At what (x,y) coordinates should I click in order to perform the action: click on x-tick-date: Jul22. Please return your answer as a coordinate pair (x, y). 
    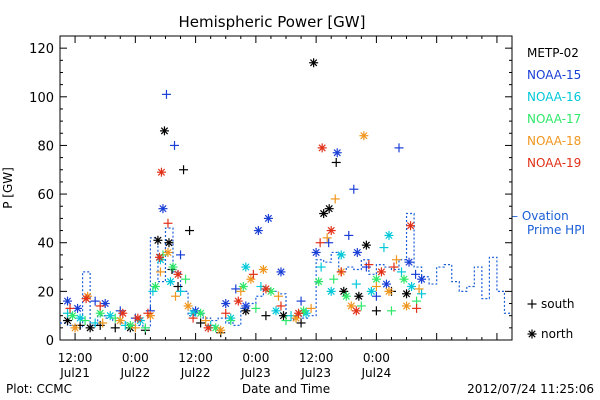
    Looking at the image, I should click on (195, 373).